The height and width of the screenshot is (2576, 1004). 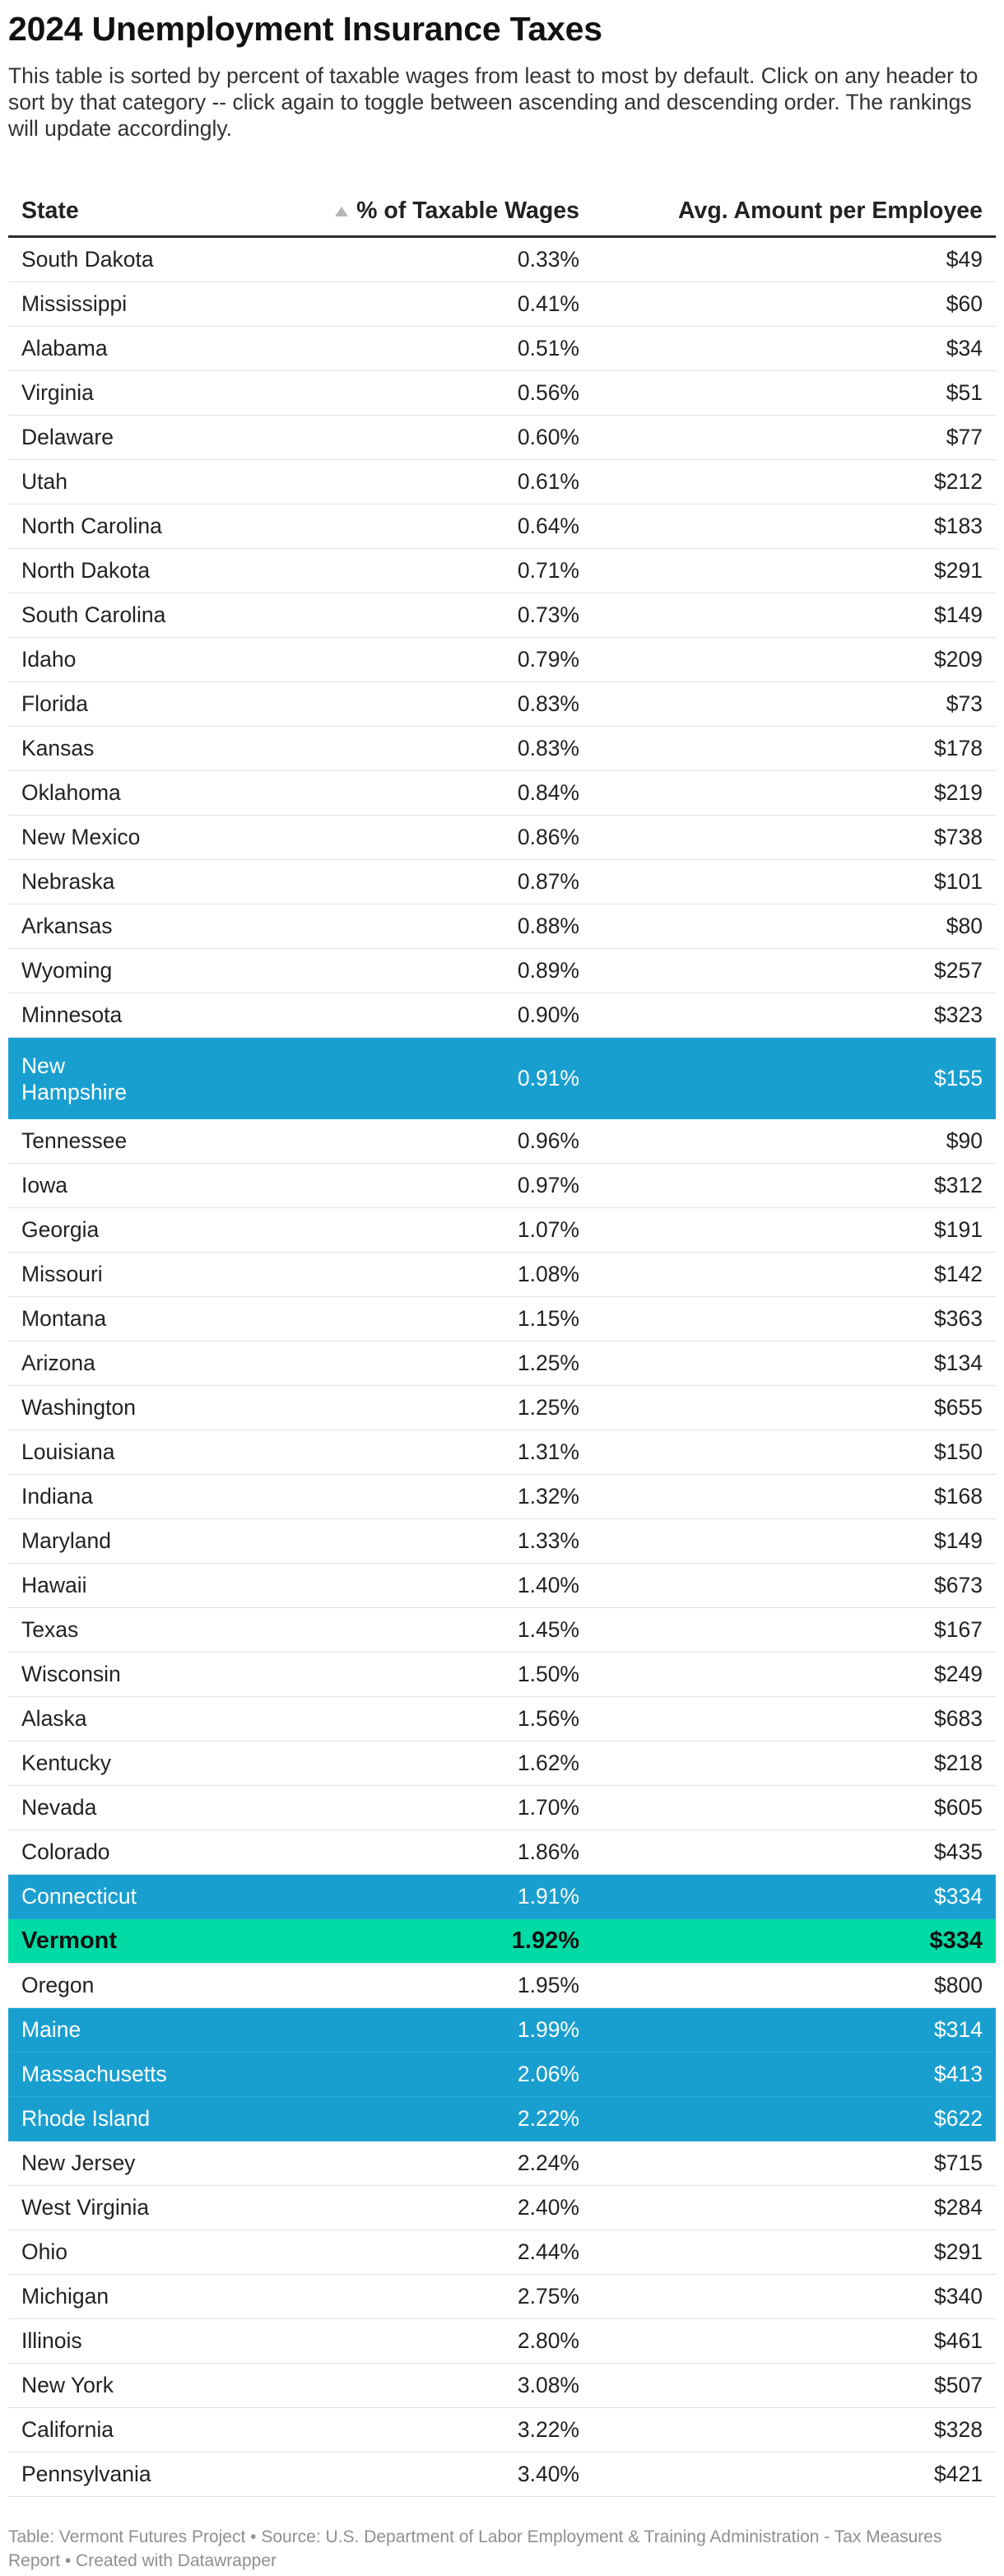 What do you see at coordinates (457, 526) in the screenshot?
I see `cell-pct-taxable-wages: 0.64%` at bounding box center [457, 526].